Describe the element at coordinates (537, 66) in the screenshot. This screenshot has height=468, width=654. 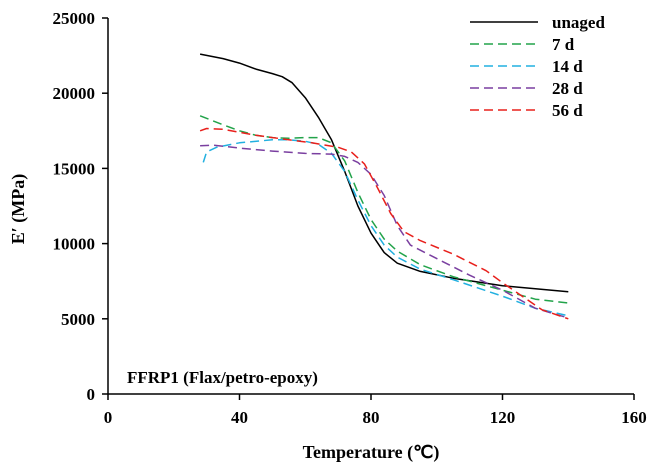
I see `legend: unaged 7 d 14 d 28 d 56 d` at that location.